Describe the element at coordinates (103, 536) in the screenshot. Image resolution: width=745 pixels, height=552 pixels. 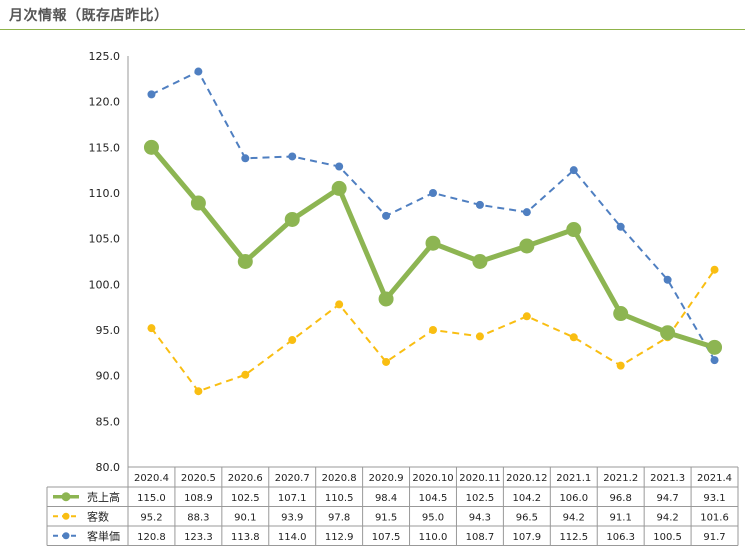
I see `legend-label-unit_price: 客単価` at that location.